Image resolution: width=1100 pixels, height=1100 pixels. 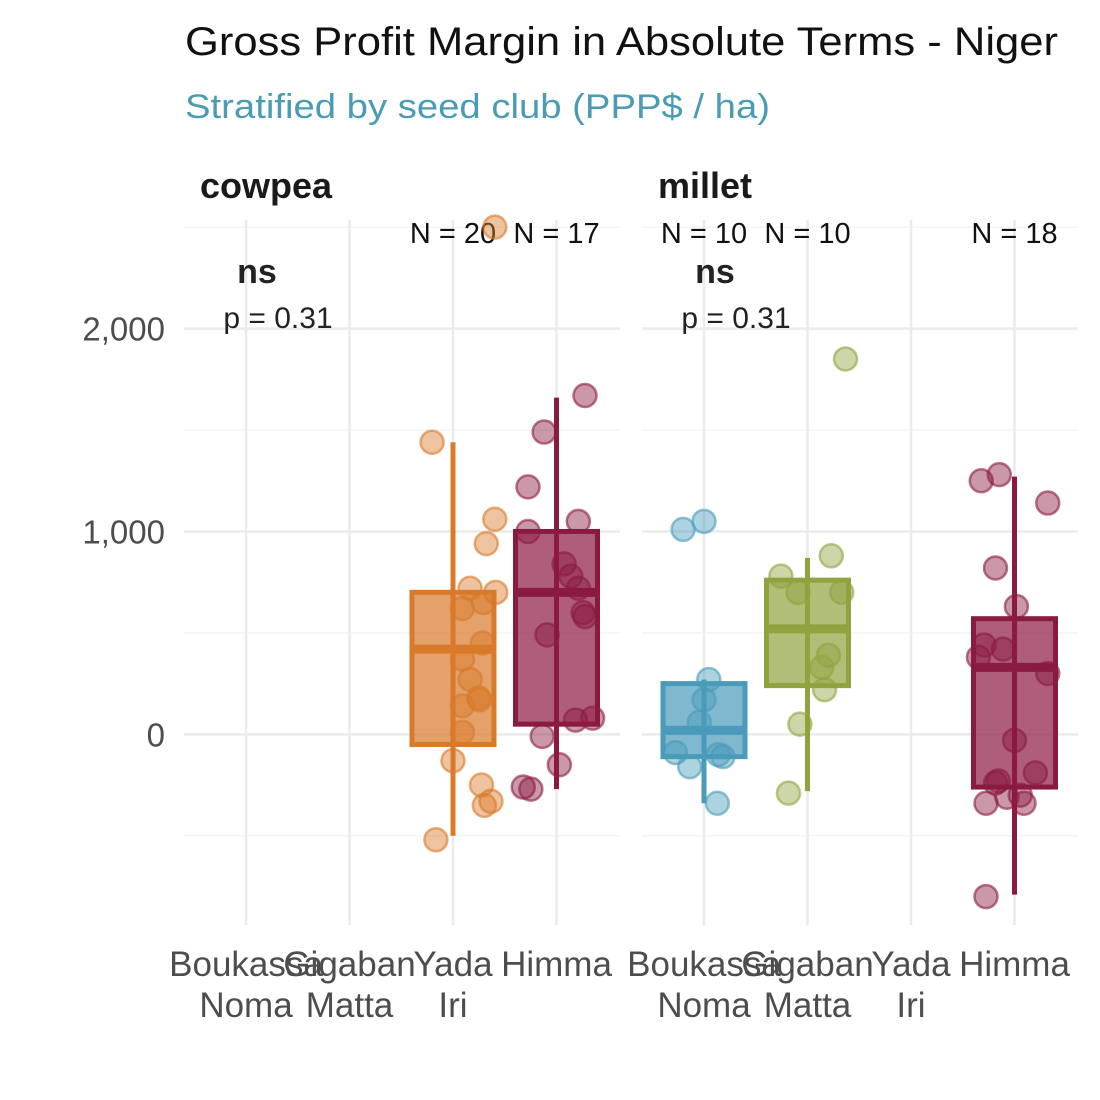 What do you see at coordinates (556, 234) in the screenshot?
I see `n-label: N = 17` at bounding box center [556, 234].